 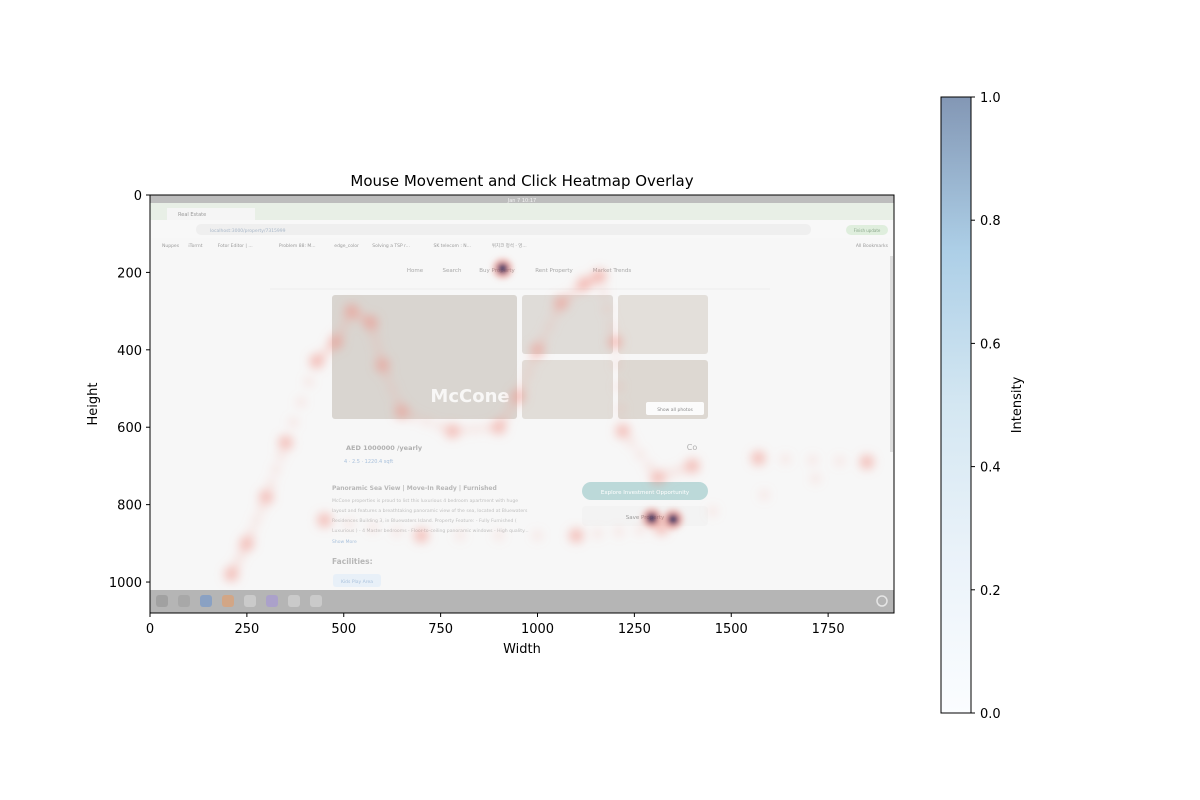 I want to click on x-axis: 0 250 500 750 1000 1250 1500 1750, so click(x=495, y=625).